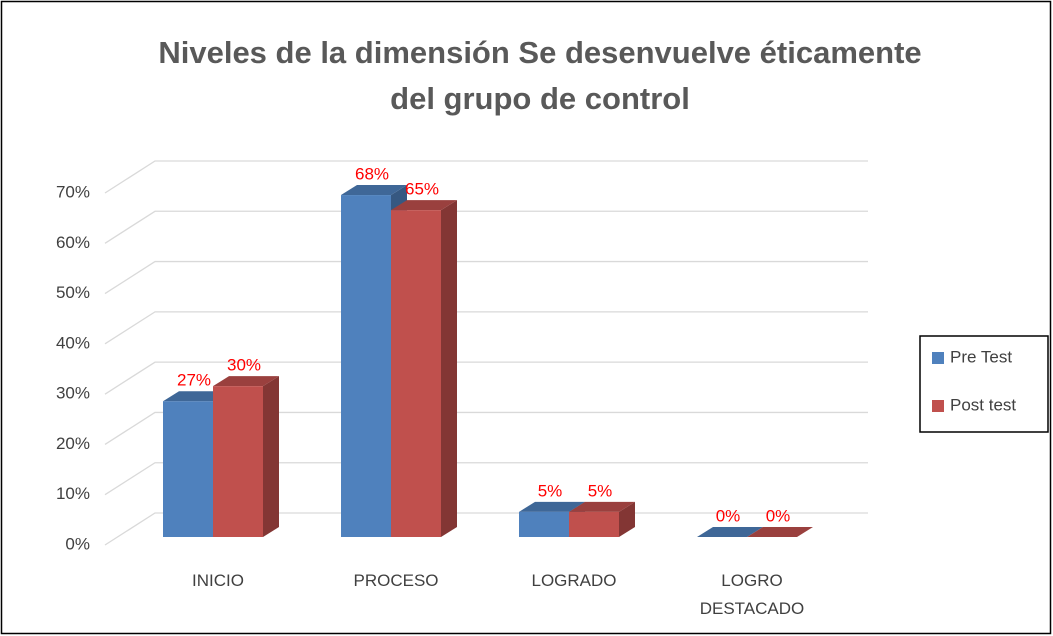 This screenshot has width=1053, height=636. Describe the element at coordinates (73, 292) in the screenshot. I see `y-tick-label: 50%` at that location.